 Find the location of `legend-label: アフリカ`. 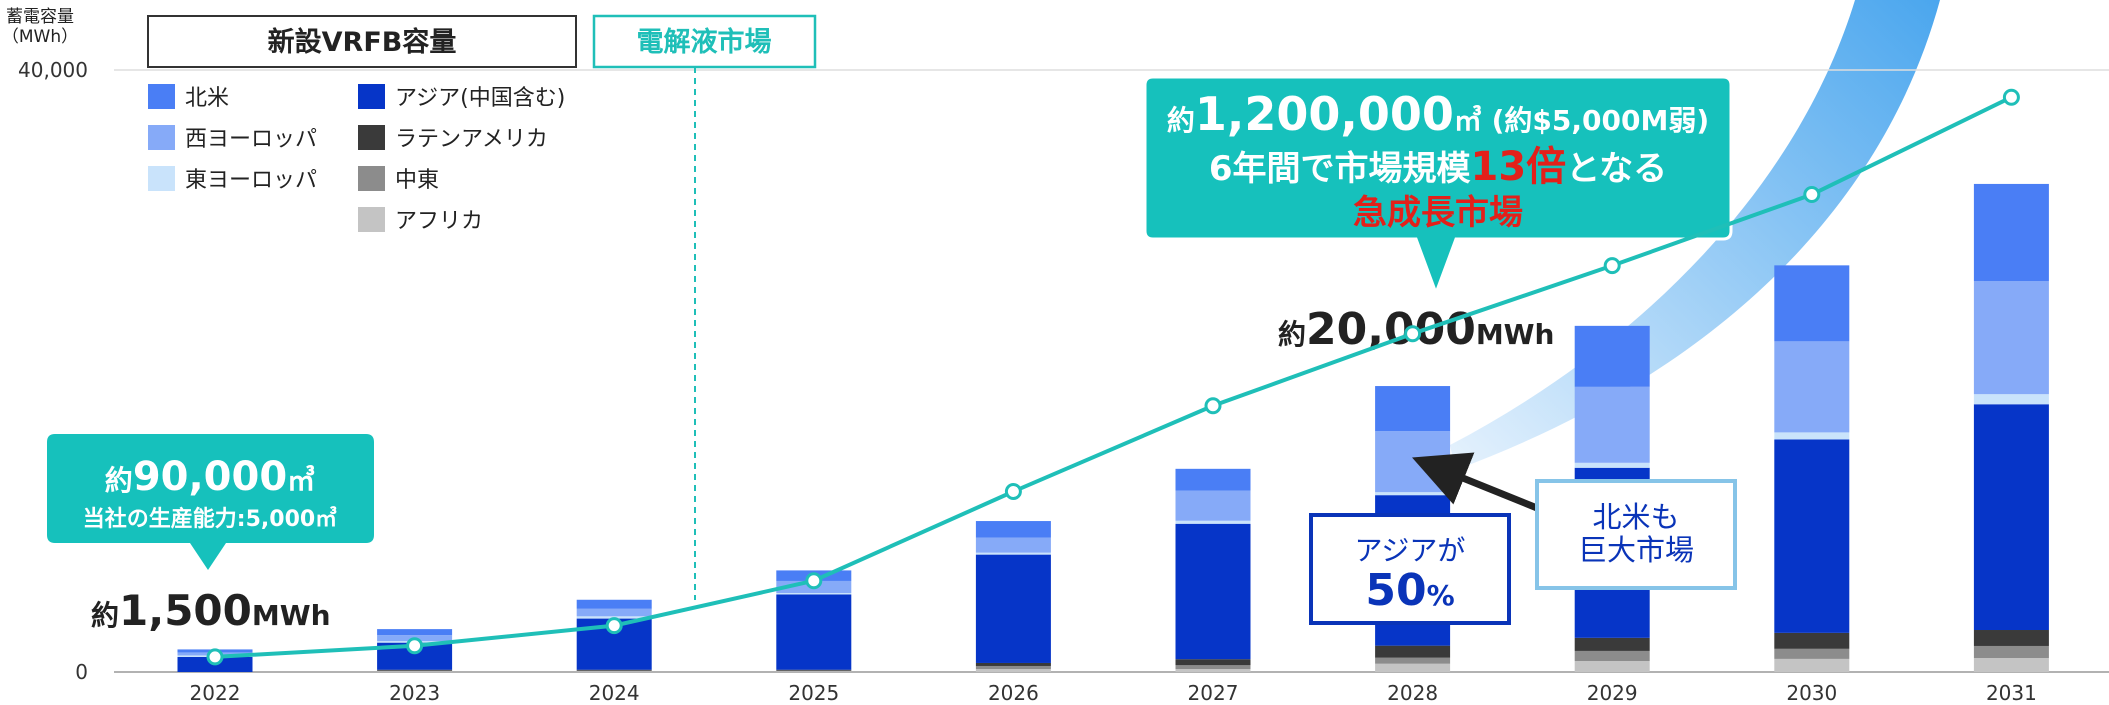

legend-label: アフリカ is located at coordinates (439, 221).